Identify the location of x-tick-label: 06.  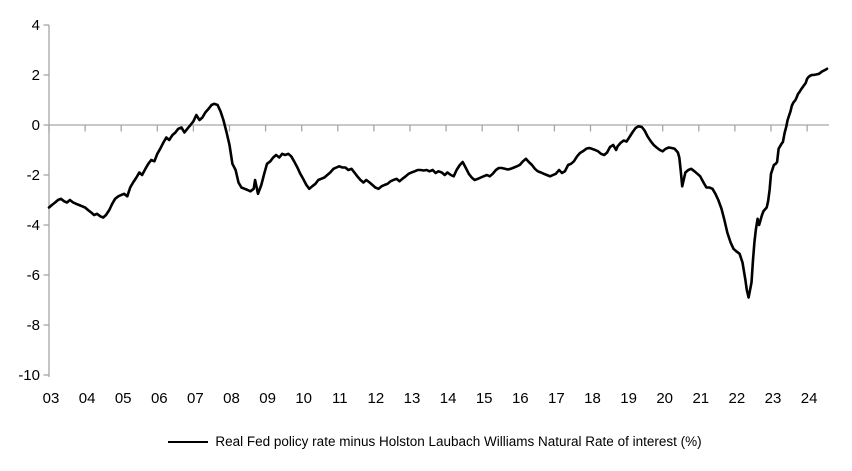
(159, 398).